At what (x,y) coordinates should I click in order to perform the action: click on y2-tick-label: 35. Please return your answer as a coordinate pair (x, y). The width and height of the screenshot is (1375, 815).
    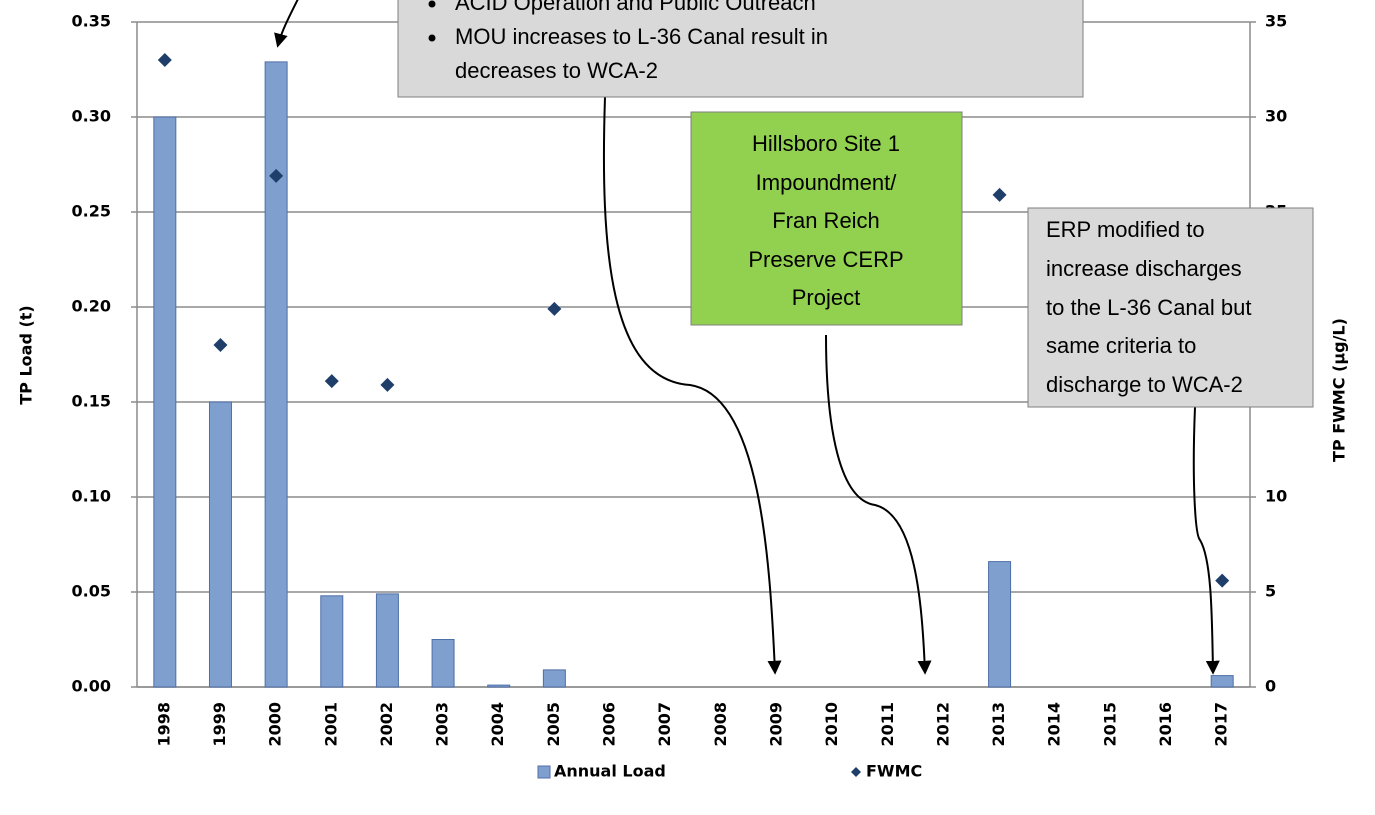
    Looking at the image, I should click on (1276, 21).